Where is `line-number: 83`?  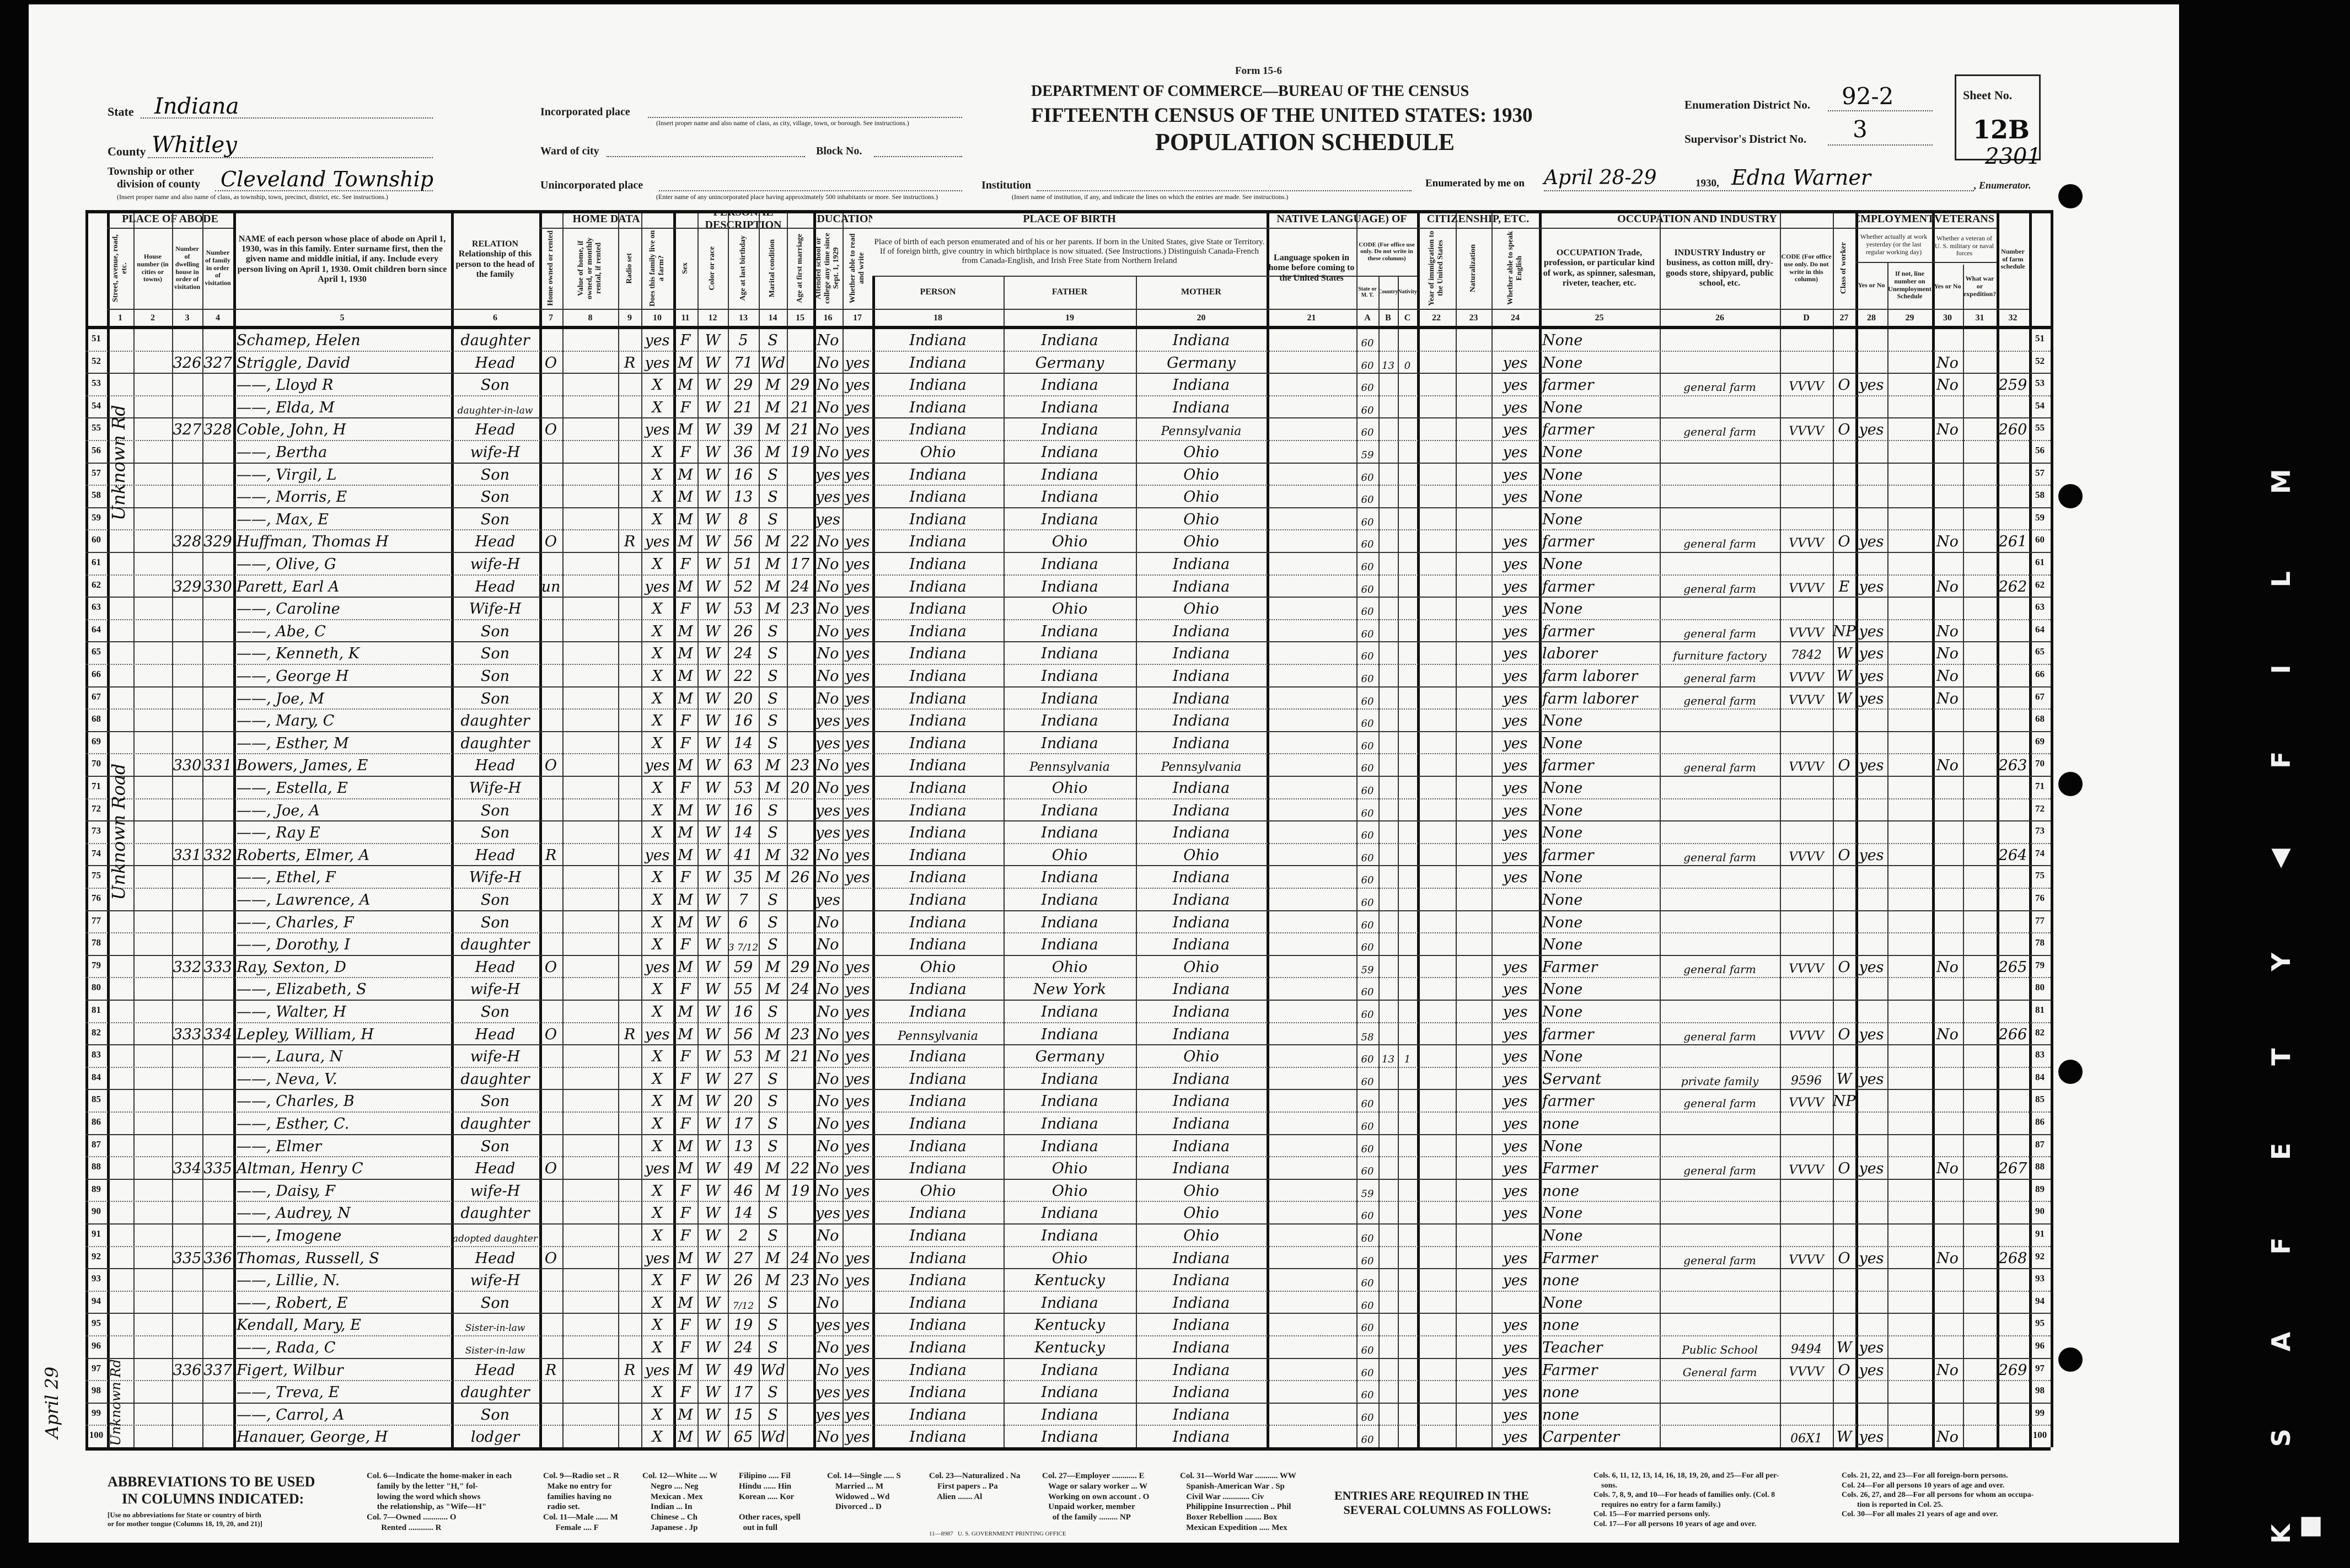 line-number: 83 is located at coordinates (2040, 1054).